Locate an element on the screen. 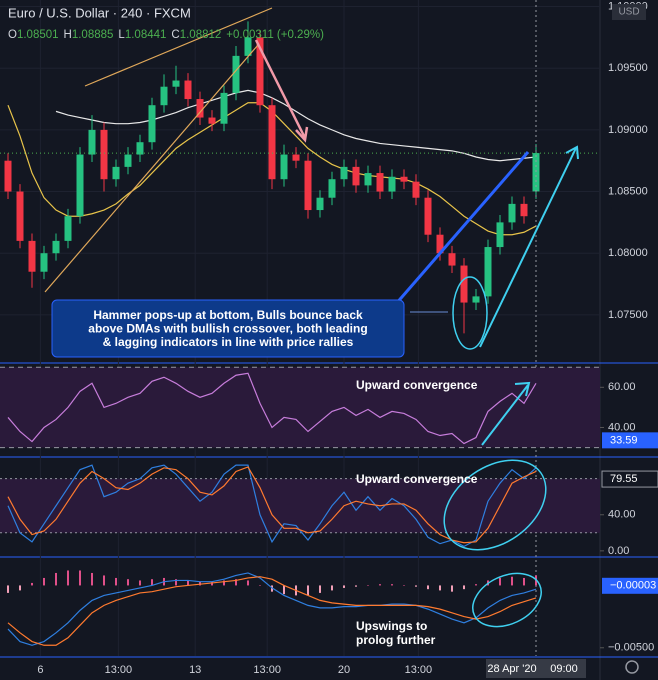 The height and width of the screenshot is (680, 658). x-tick-label: 6 is located at coordinates (40, 670).